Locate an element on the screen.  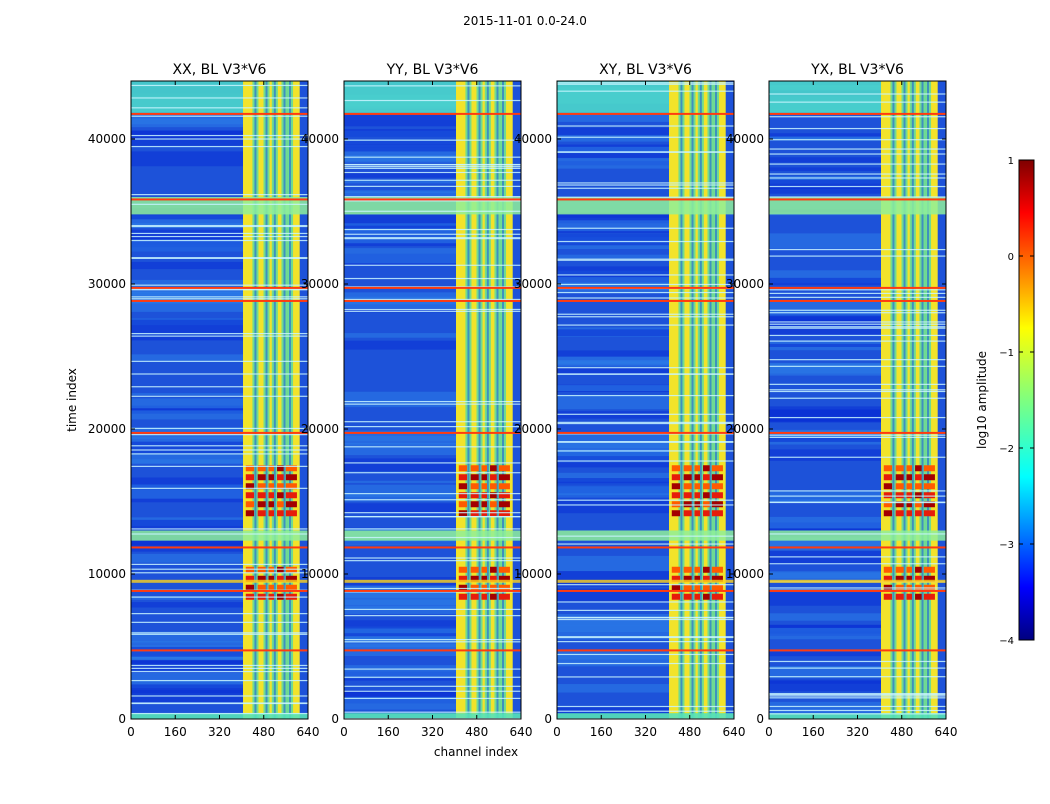
colorbar-tick-label: −3 is located at coordinates (1006, 545).